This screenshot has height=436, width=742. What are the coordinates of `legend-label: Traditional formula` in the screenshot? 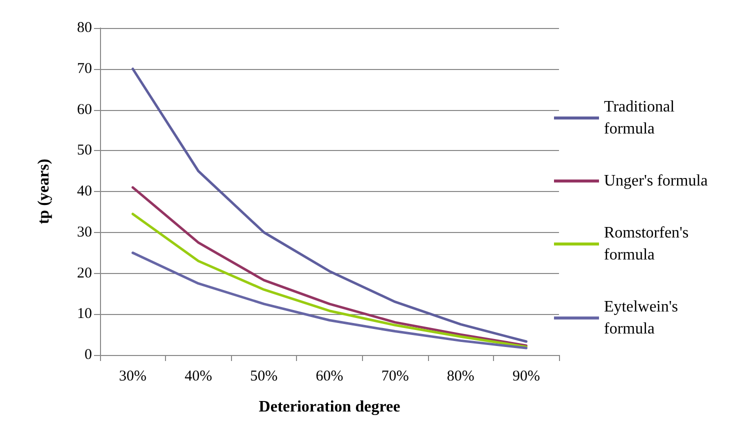 It's located at (641, 118).